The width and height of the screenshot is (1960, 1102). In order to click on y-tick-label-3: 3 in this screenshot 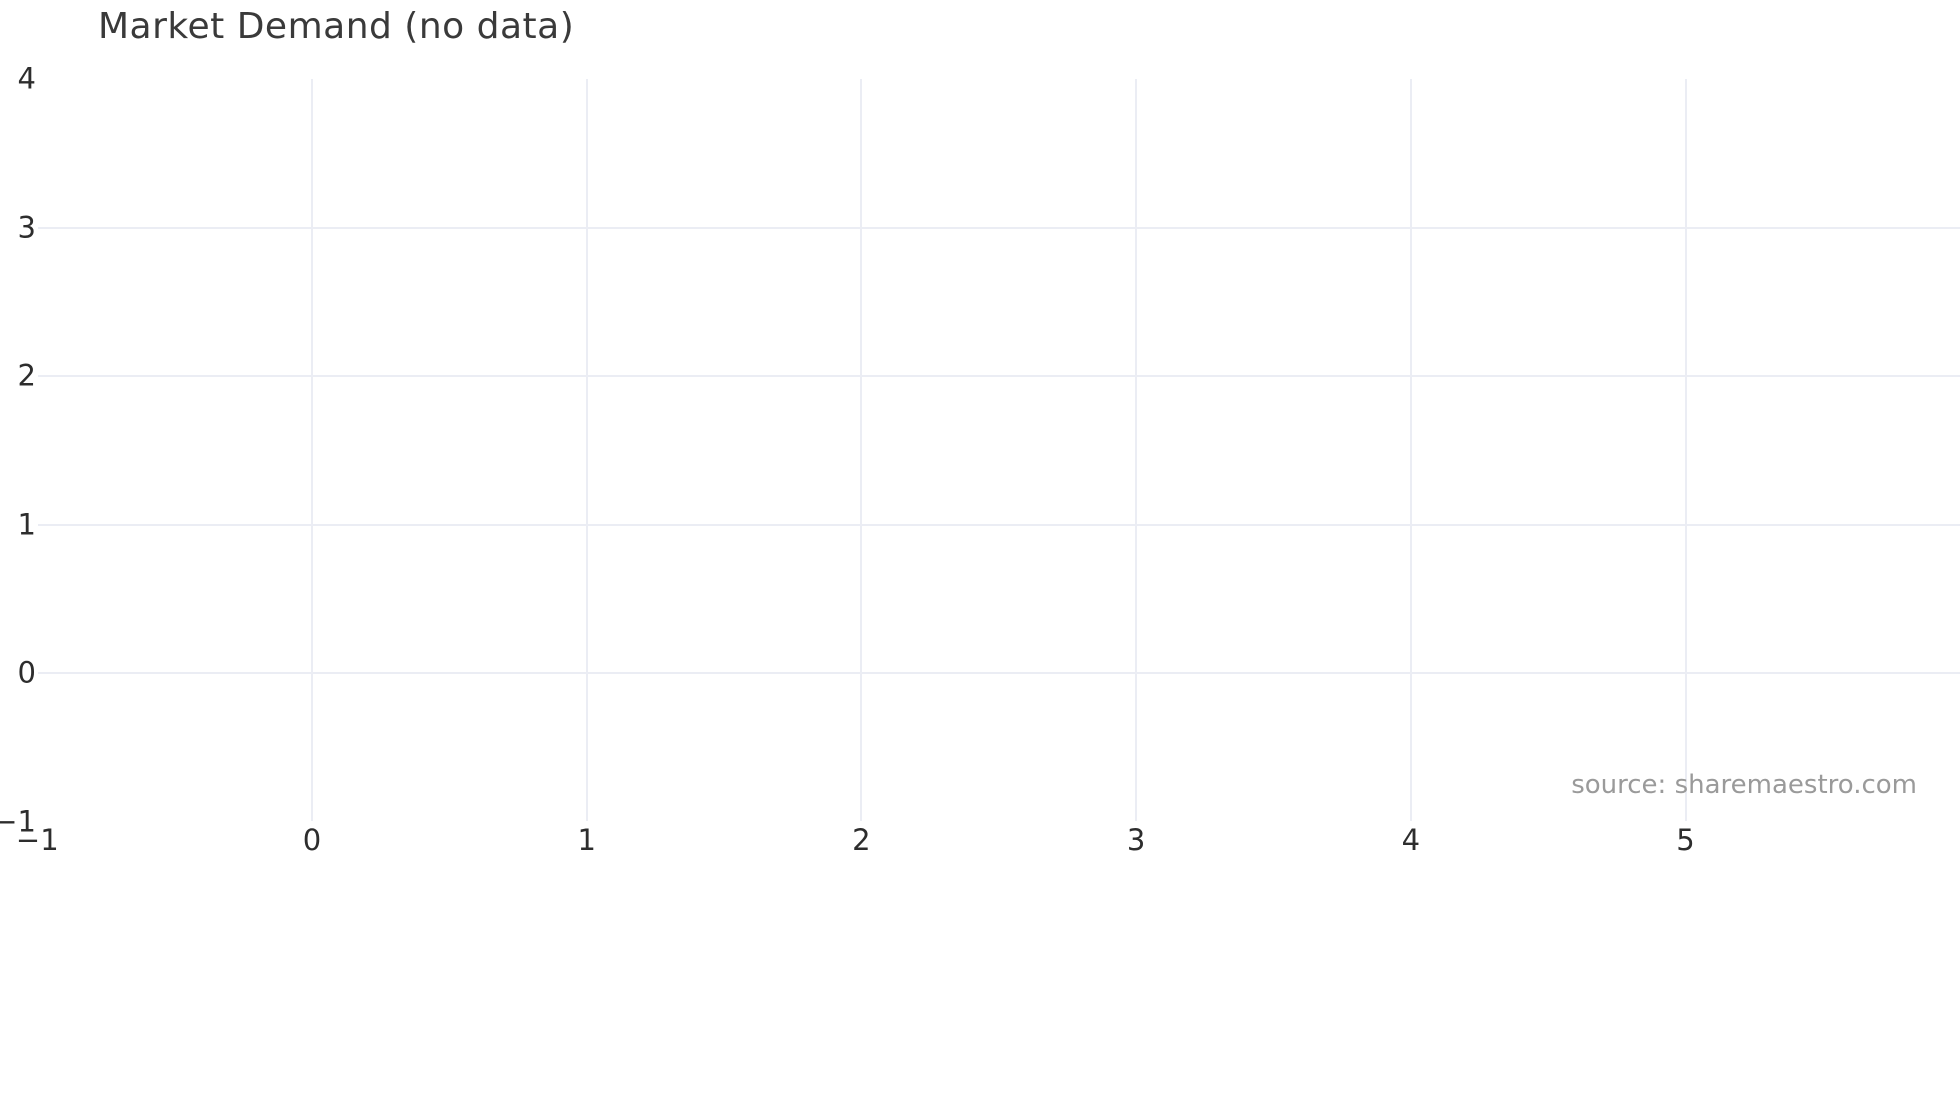, I will do `click(26, 226)`.